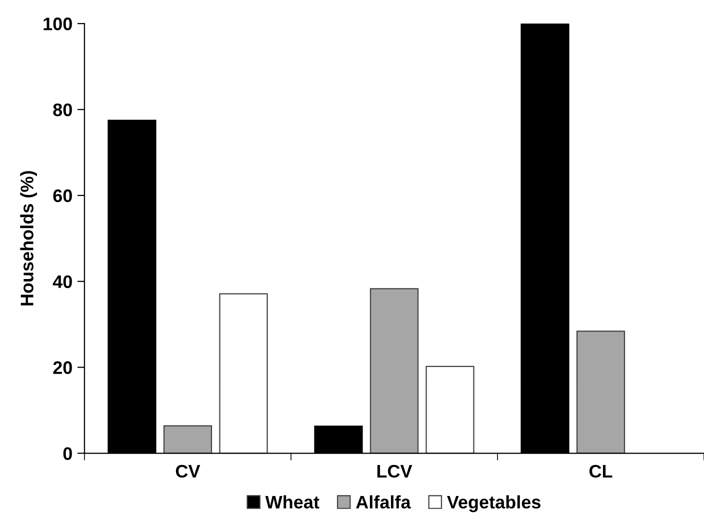 The width and height of the screenshot is (704, 524). Describe the element at coordinates (292, 502) in the screenshot. I see `legend-label: Wheat` at that location.